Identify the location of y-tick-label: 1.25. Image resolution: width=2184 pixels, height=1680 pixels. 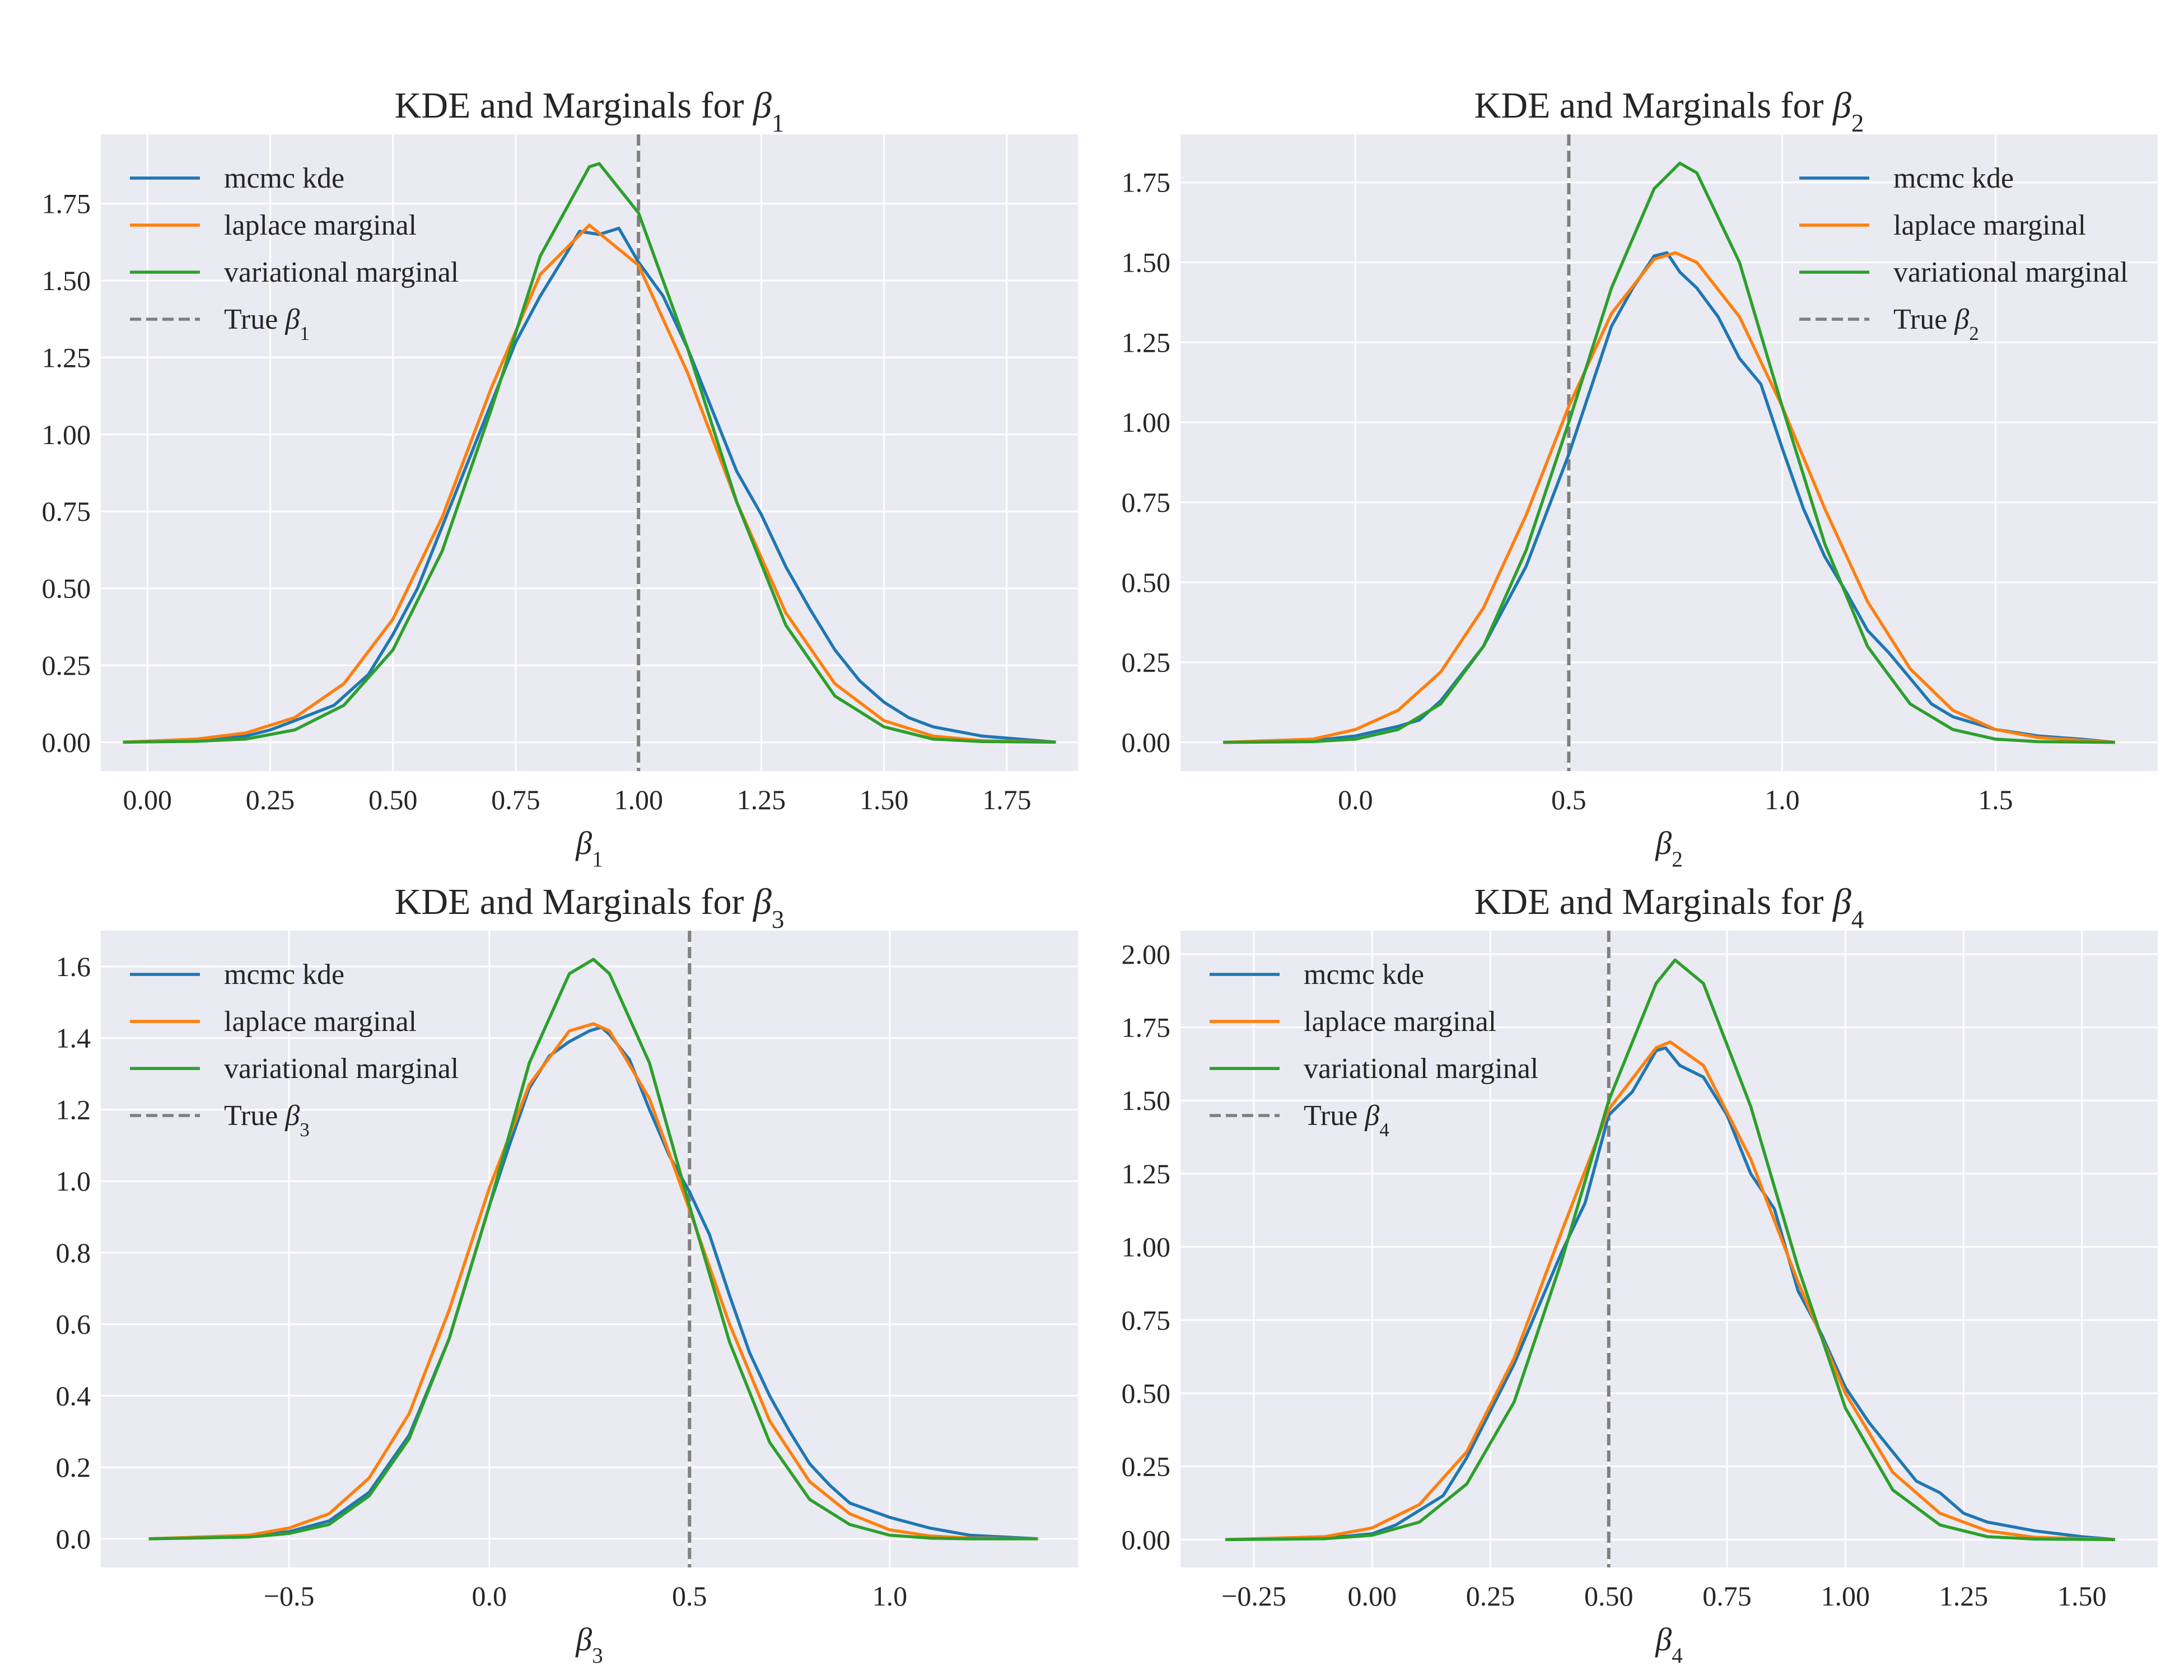
(66, 358).